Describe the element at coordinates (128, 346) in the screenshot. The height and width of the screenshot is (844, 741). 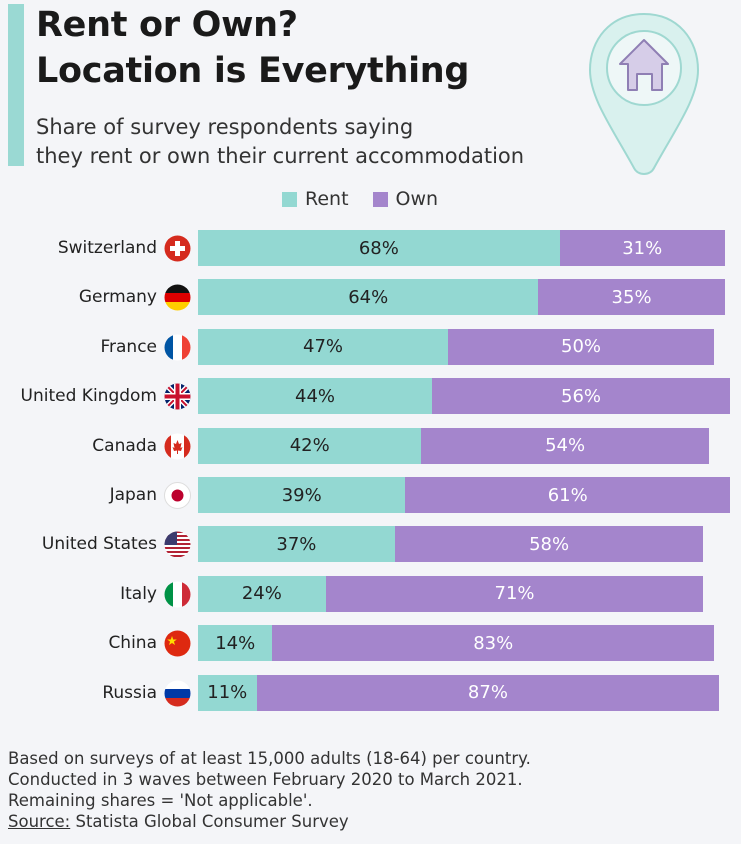
I see `country-label: France` at that location.